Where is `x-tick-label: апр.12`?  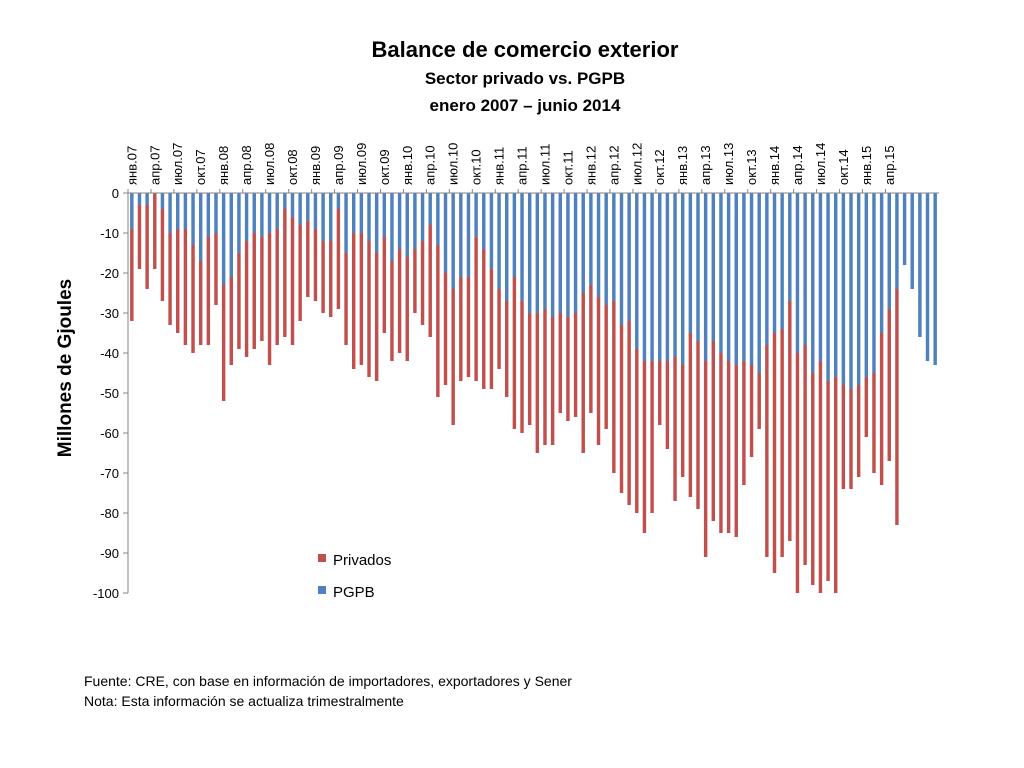 x-tick-label: апр.12 is located at coordinates (613, 165).